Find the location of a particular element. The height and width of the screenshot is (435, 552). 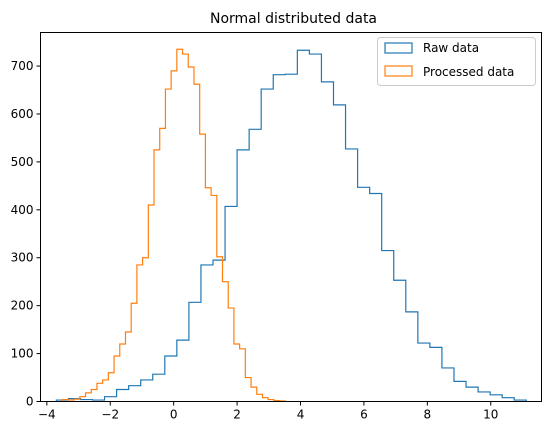

y-tick-label: 200 is located at coordinates (22, 306).